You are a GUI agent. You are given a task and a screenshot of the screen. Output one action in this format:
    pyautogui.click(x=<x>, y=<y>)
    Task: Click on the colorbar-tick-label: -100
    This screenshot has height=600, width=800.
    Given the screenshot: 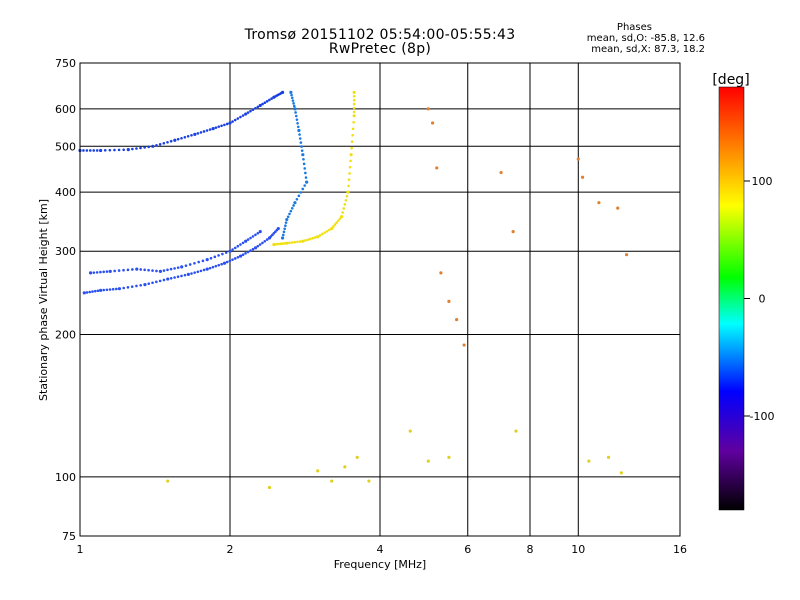 What is the action you would take?
    pyautogui.click(x=762, y=416)
    